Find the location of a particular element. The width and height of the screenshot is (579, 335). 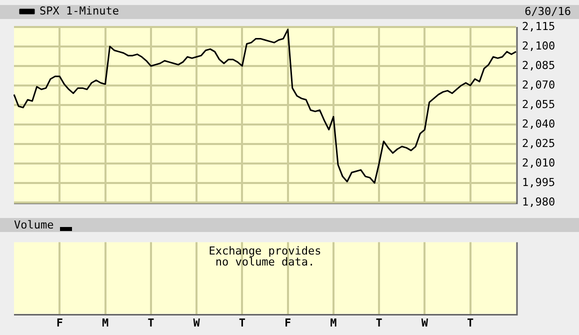

y-tick-label: 2,010 is located at coordinates (539, 163).